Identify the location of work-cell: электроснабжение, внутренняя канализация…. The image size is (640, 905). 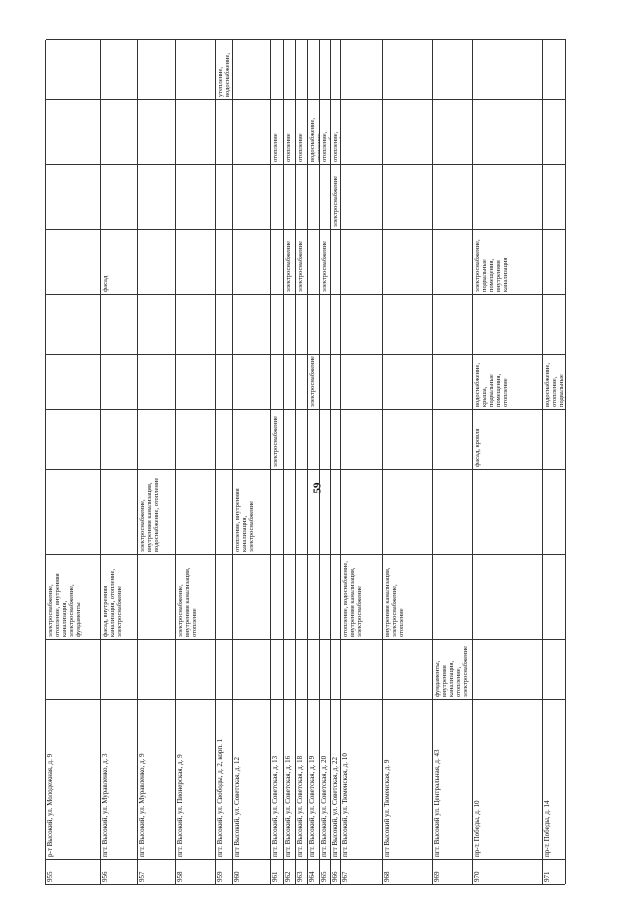
(196, 596).